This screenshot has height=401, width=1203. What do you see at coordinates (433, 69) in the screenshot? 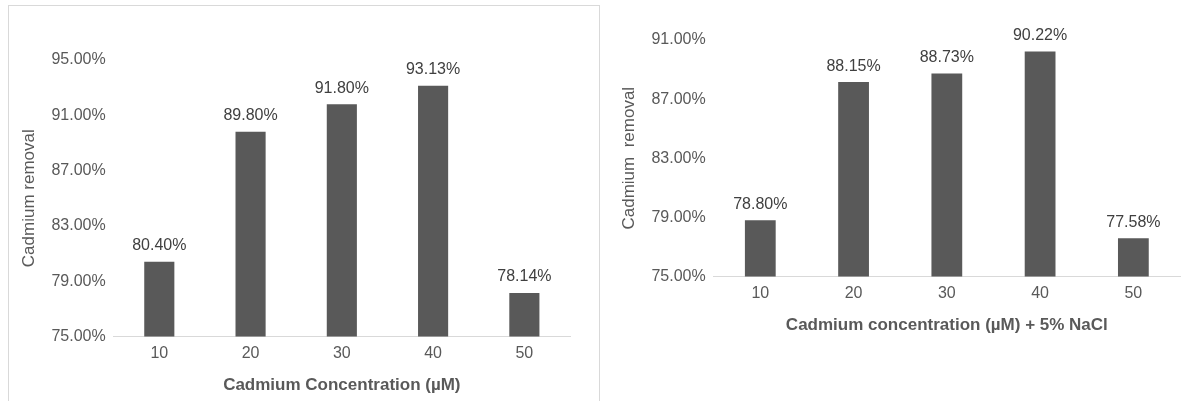
I see `data-label: 93.13%` at bounding box center [433, 69].